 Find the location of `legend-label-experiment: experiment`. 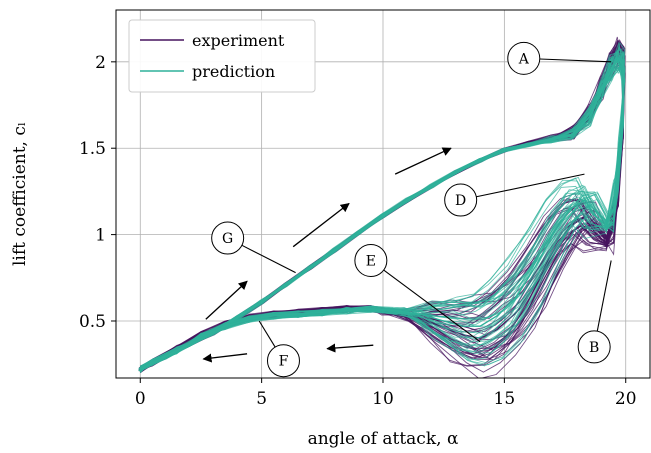

legend-label-experiment: experiment is located at coordinates (238, 40).